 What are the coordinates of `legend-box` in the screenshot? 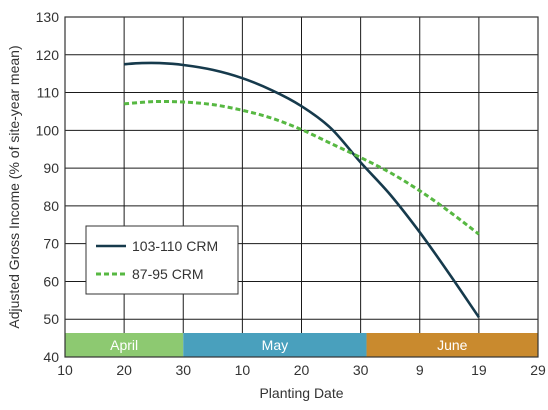 It's located at (162, 260).